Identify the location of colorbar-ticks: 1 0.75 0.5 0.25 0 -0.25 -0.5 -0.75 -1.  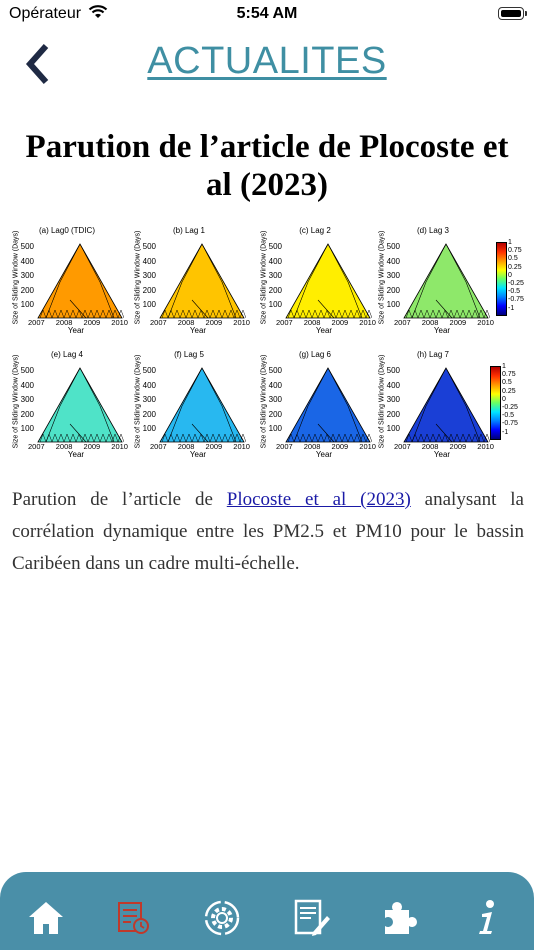
(510, 400).